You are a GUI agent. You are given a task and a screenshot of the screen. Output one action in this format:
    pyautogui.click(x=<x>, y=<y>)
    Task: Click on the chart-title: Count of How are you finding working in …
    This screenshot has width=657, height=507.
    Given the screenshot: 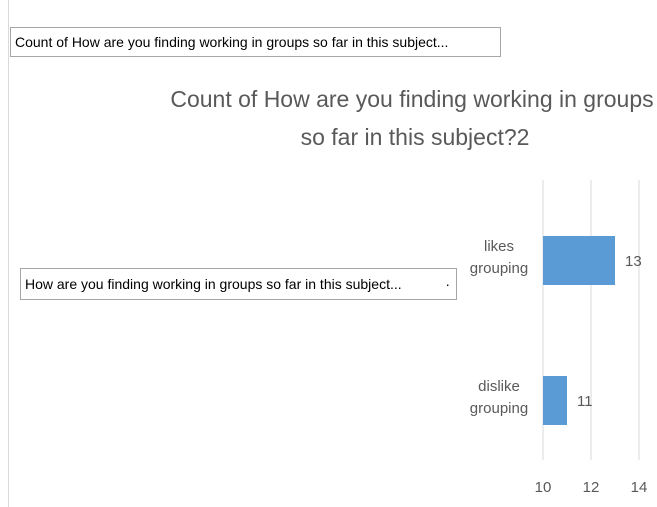 What is the action you would take?
    pyautogui.click(x=411, y=99)
    